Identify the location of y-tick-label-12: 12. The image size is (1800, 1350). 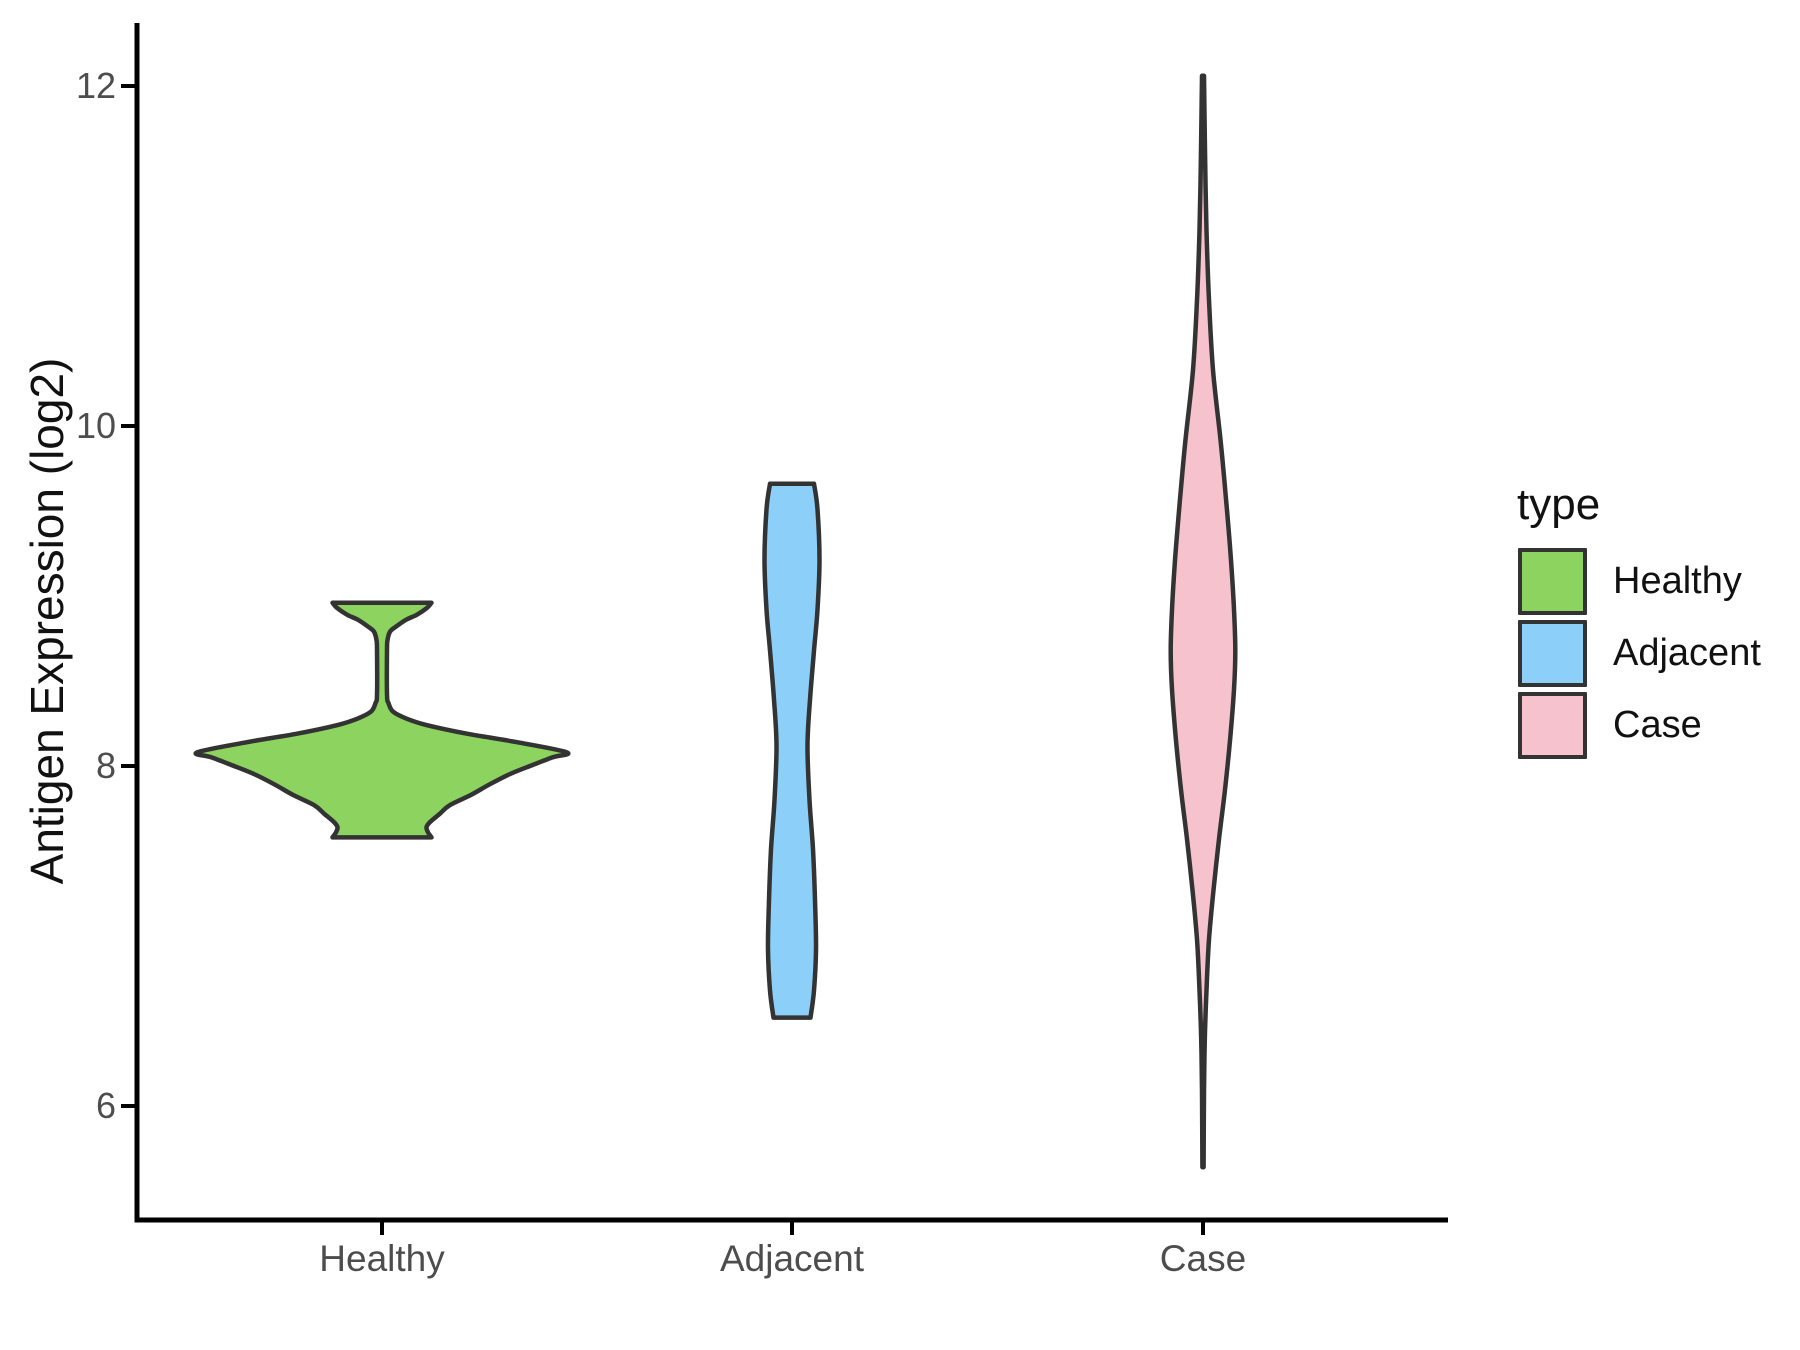
(95, 85).